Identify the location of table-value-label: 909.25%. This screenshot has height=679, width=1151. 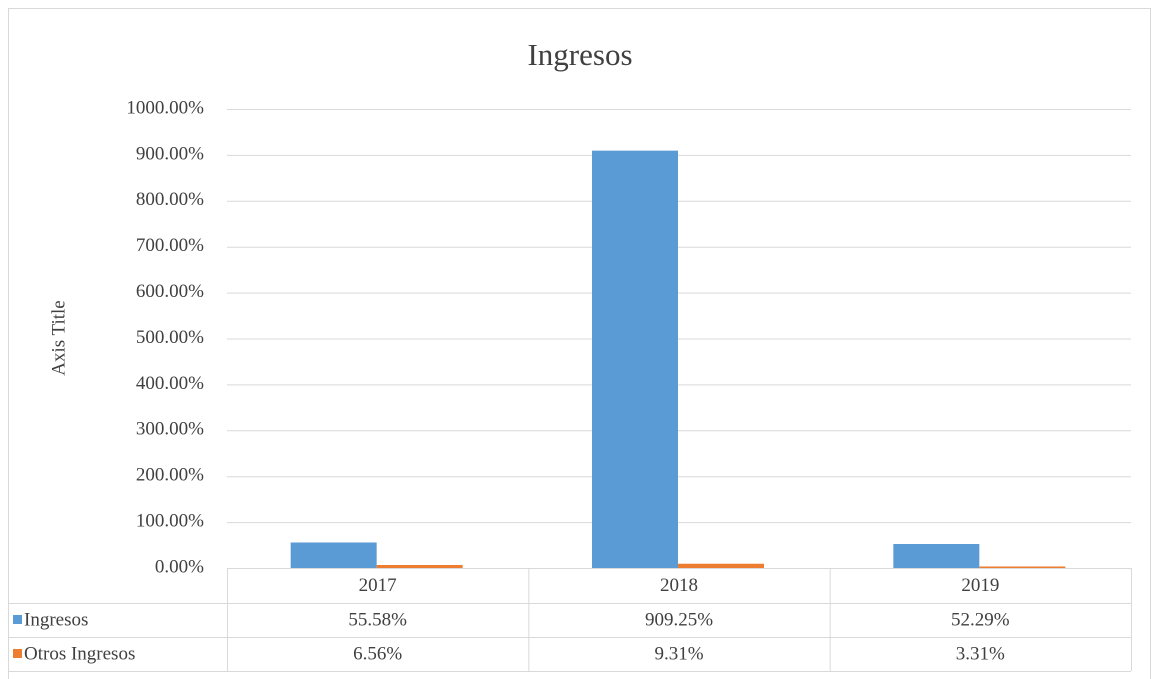
(679, 619).